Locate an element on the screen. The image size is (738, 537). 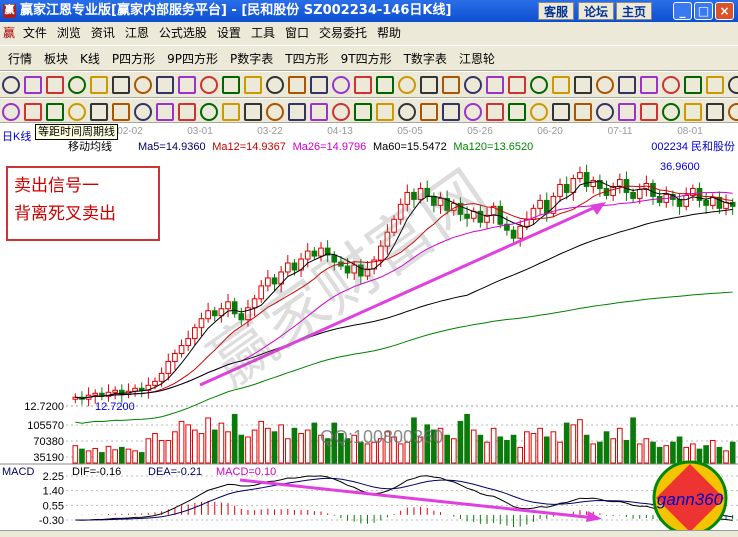
home-button: 主页 is located at coordinates (634, 11).